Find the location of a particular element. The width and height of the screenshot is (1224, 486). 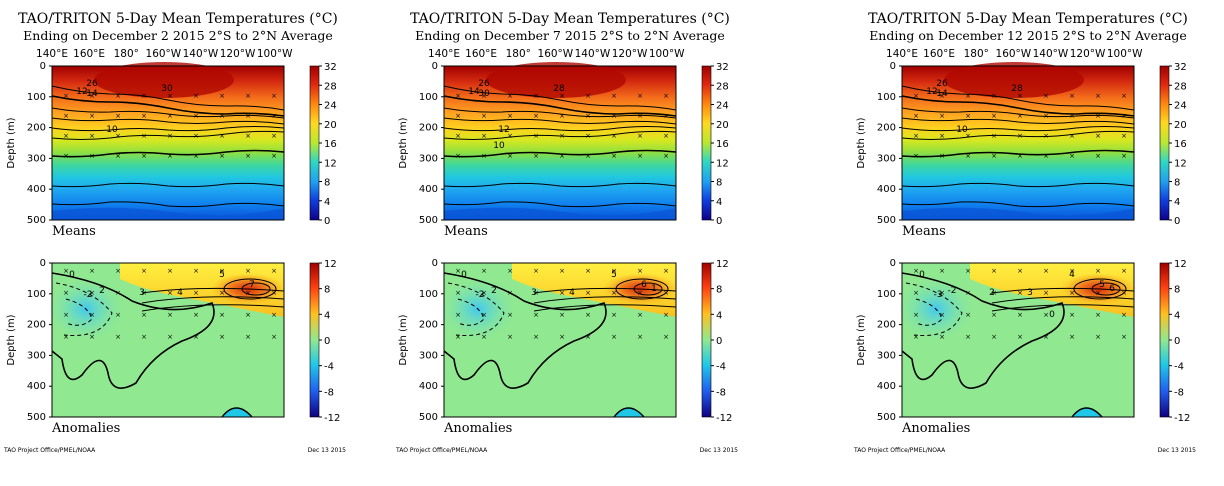

contour-label: 7 is located at coordinates (252, 285).